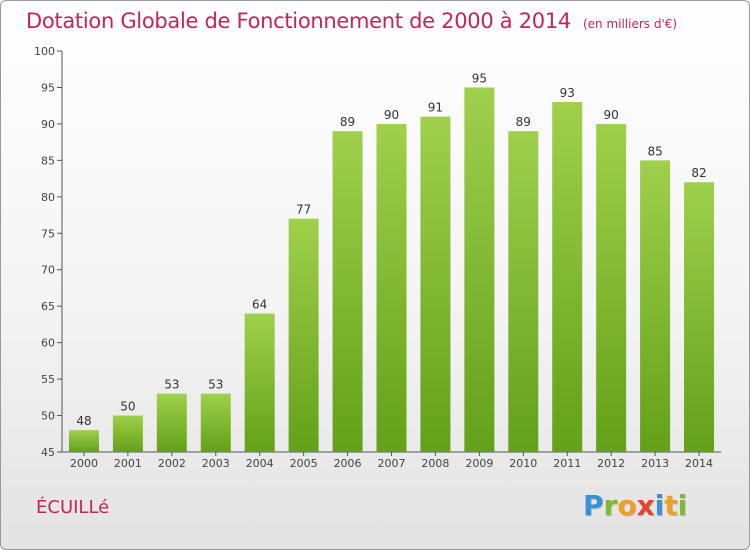 Image resolution: width=750 pixels, height=550 pixels. I want to click on x-tick-label-2013: 2013, so click(655, 463).